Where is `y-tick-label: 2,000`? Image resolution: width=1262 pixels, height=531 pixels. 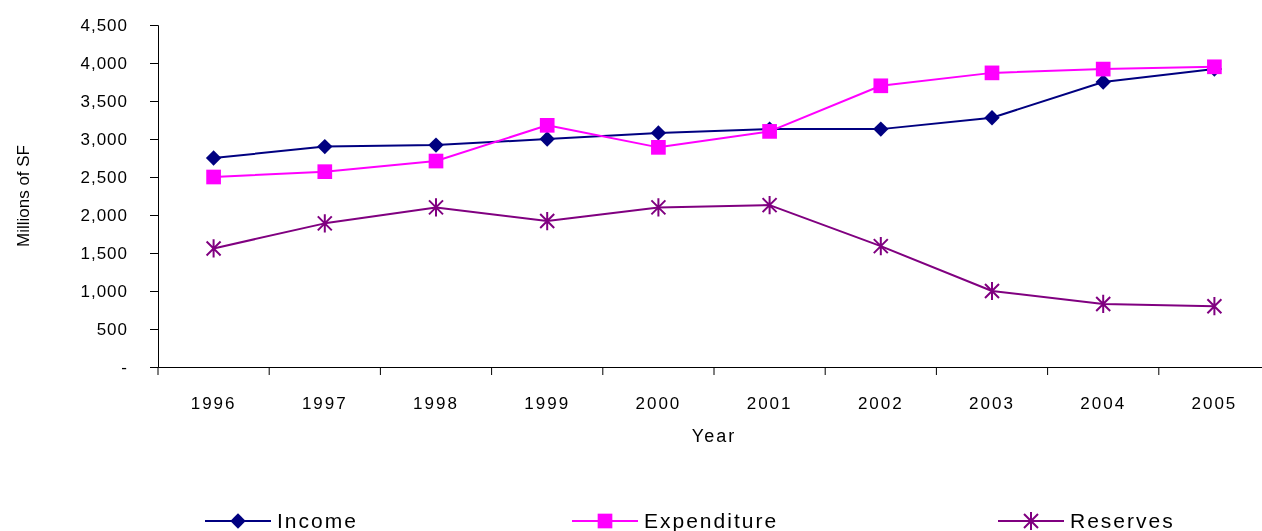
y-tick-label: 2,000 is located at coordinates (104, 215).